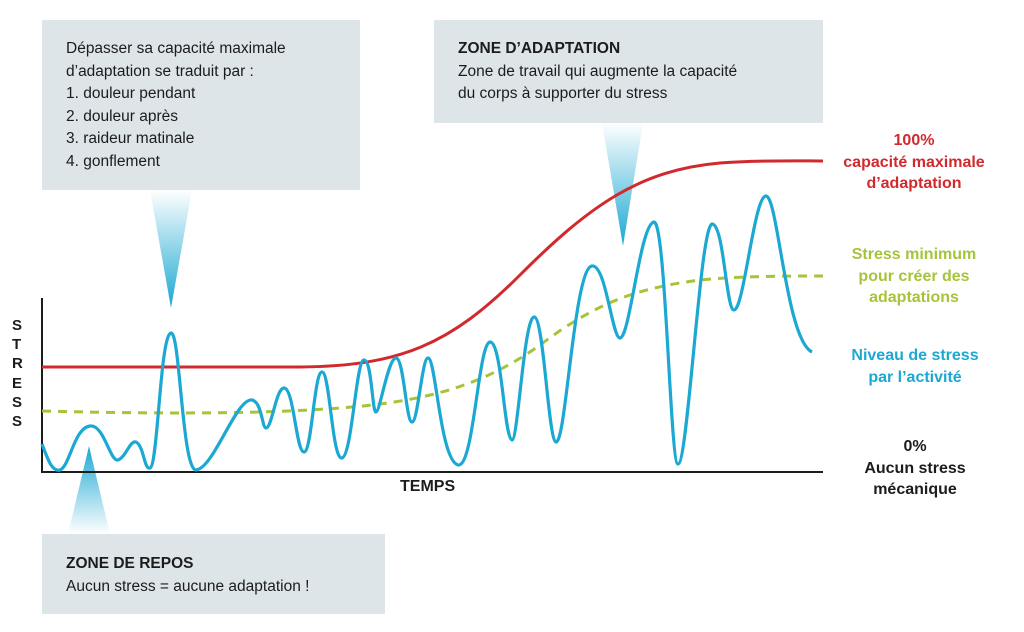 The image size is (1024, 632). What do you see at coordinates (914, 297) in the screenshot?
I see `min-stress-legend-line-3: adaptations` at bounding box center [914, 297].